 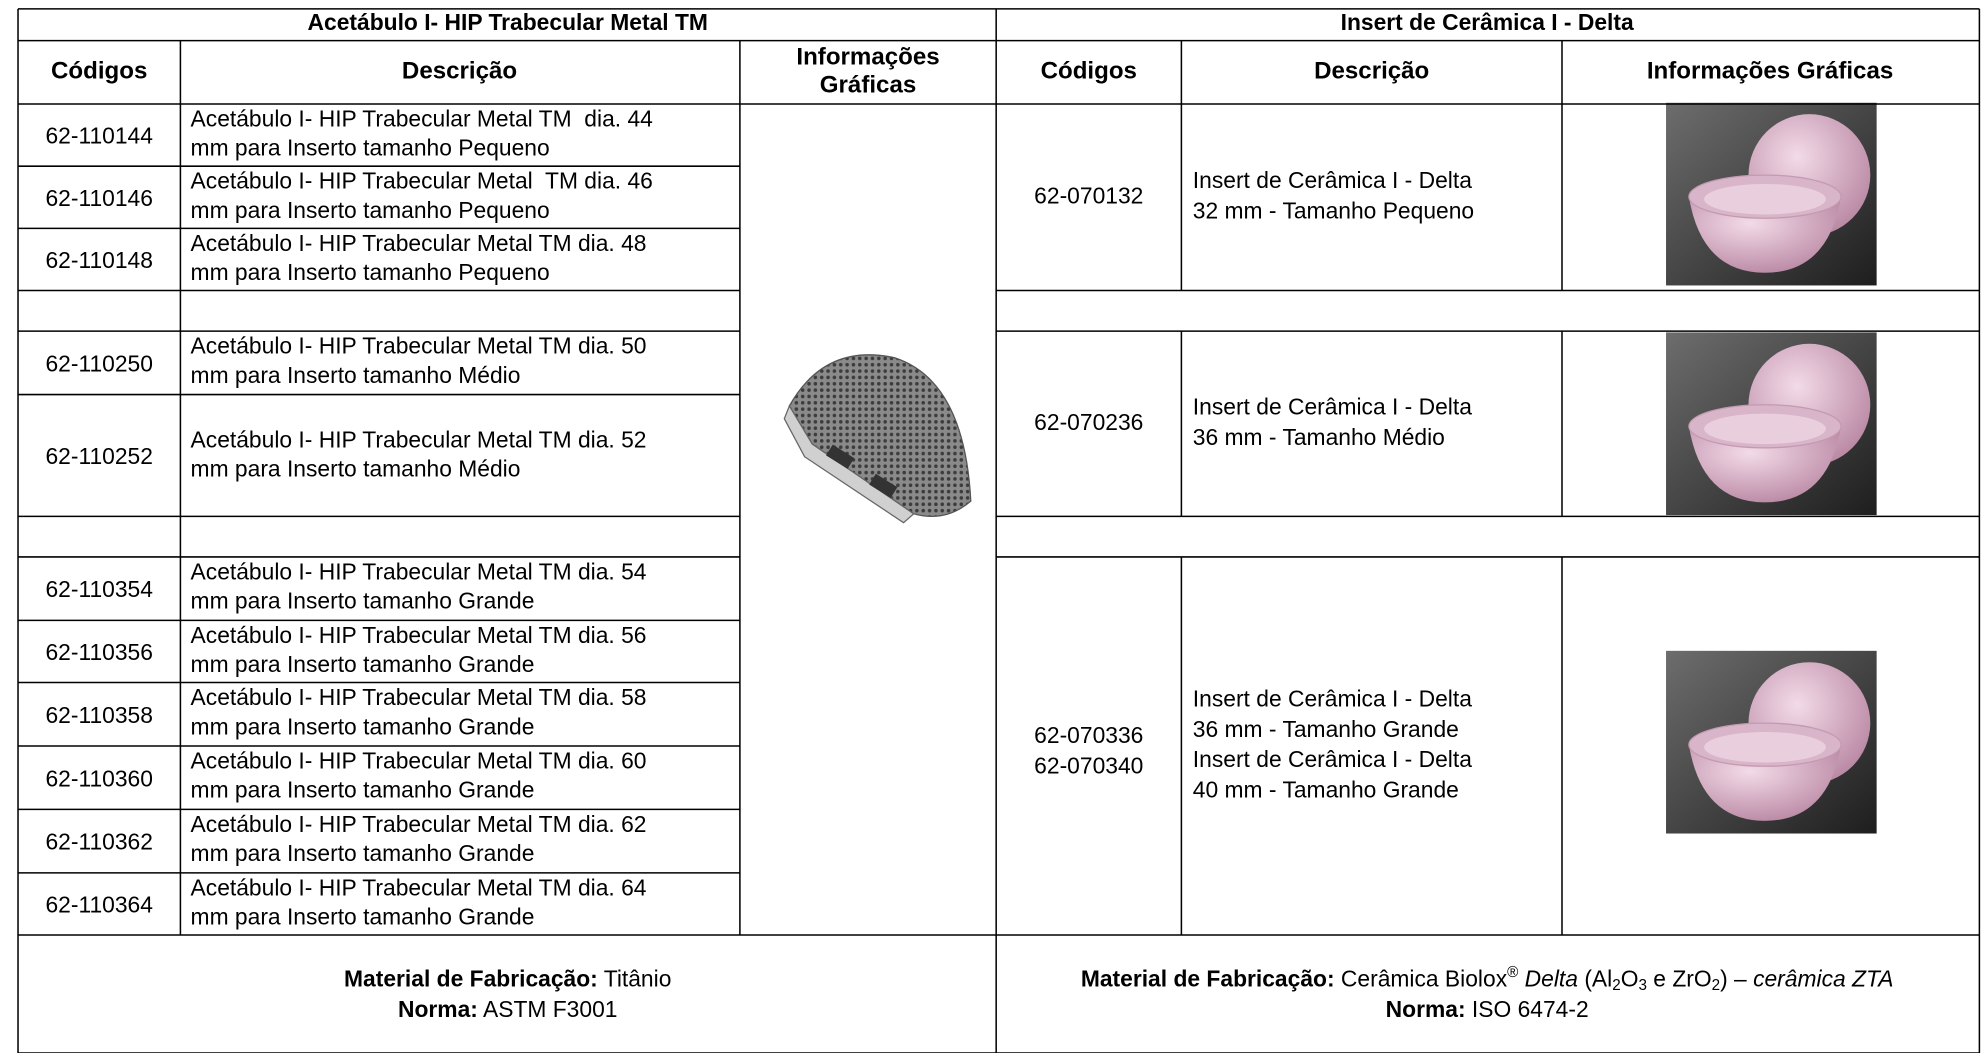 I want to click on material-part: O, so click(x=1630, y=979).